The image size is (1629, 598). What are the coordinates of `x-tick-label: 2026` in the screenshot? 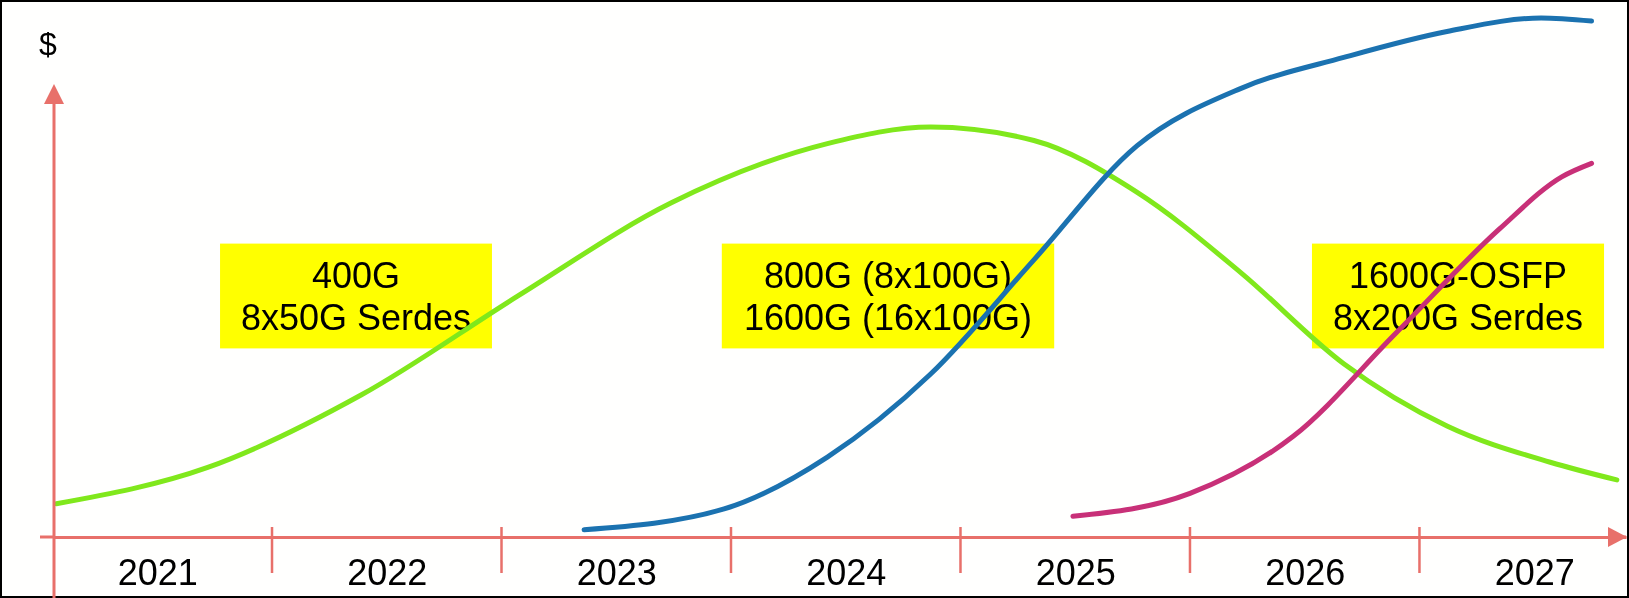 It's located at (1305, 572).